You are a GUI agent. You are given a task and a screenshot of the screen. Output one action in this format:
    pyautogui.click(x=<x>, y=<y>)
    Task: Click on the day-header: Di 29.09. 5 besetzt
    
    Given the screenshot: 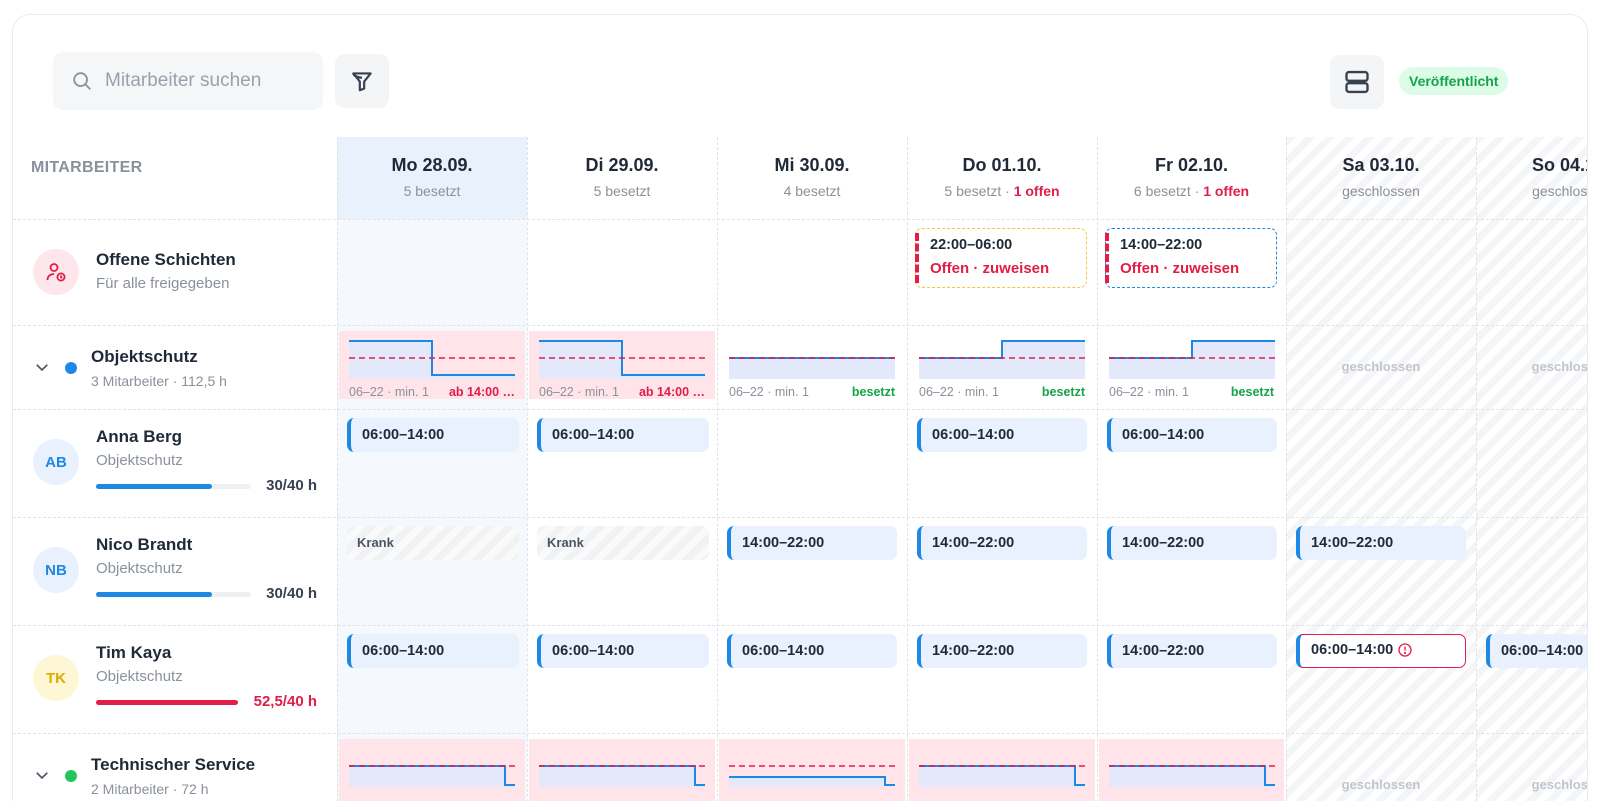 What is the action you would take?
    pyautogui.click(x=622, y=178)
    